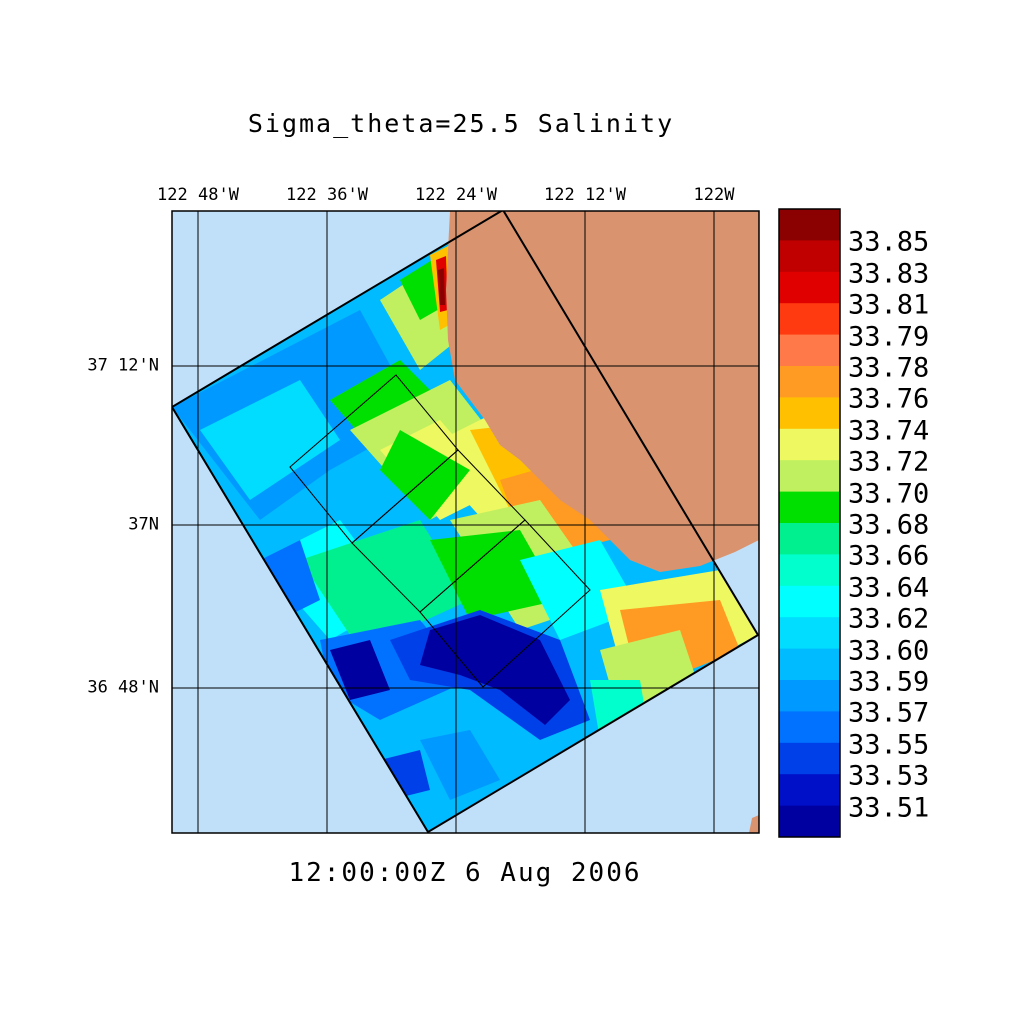 This screenshot has width=1024, height=1024. Describe the element at coordinates (461, 123) in the screenshot. I see `map-title: Sigma_theta=25.5 Salinity` at that location.